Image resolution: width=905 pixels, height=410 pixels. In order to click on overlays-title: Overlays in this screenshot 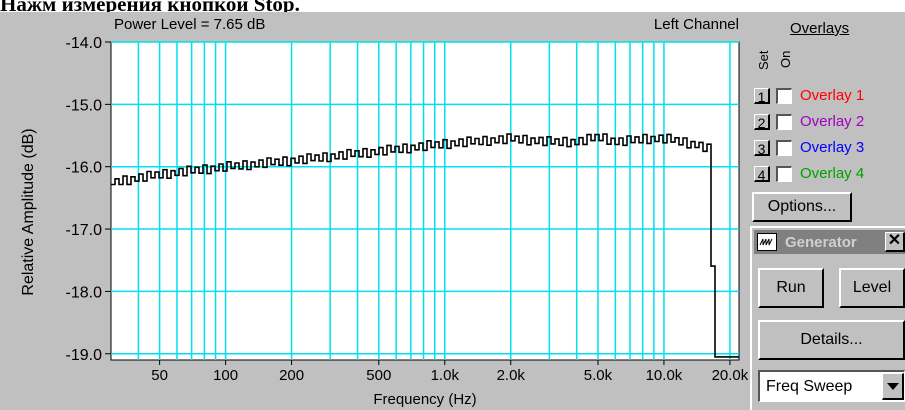, I will do `click(820, 28)`.